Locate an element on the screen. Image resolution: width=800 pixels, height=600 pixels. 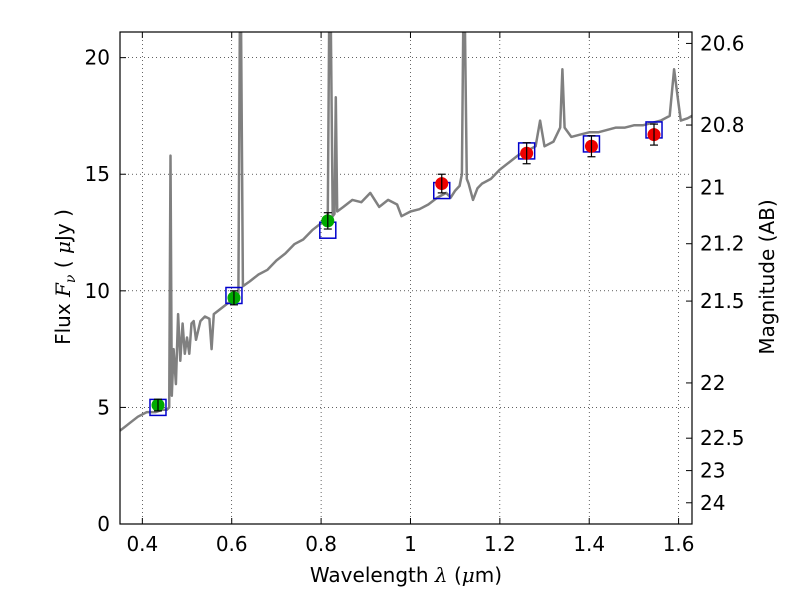
y2-tick-label: 20.6 is located at coordinates (722, 43).